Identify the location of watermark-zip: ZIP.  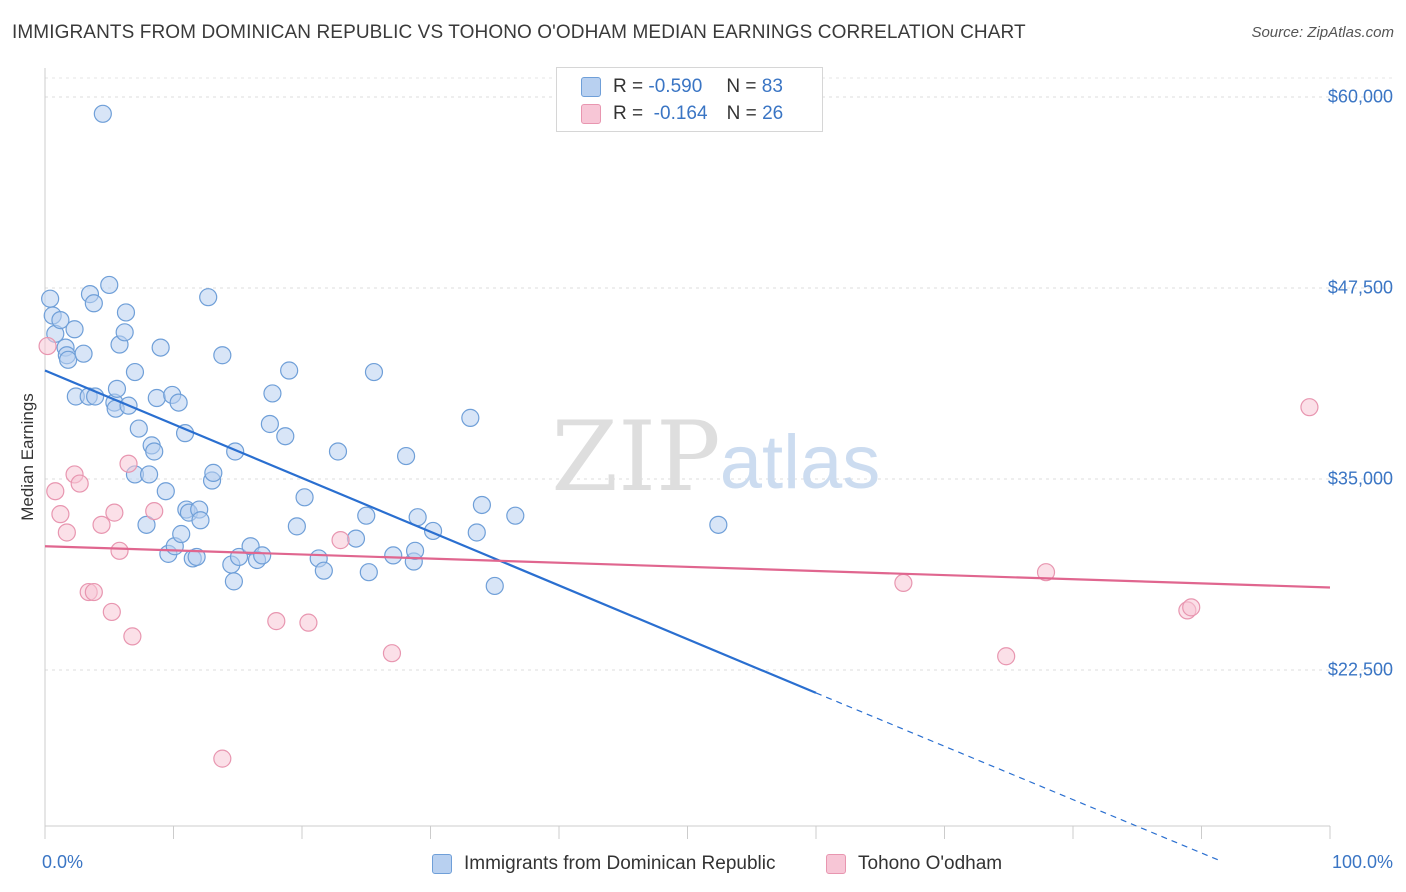
(635, 457).